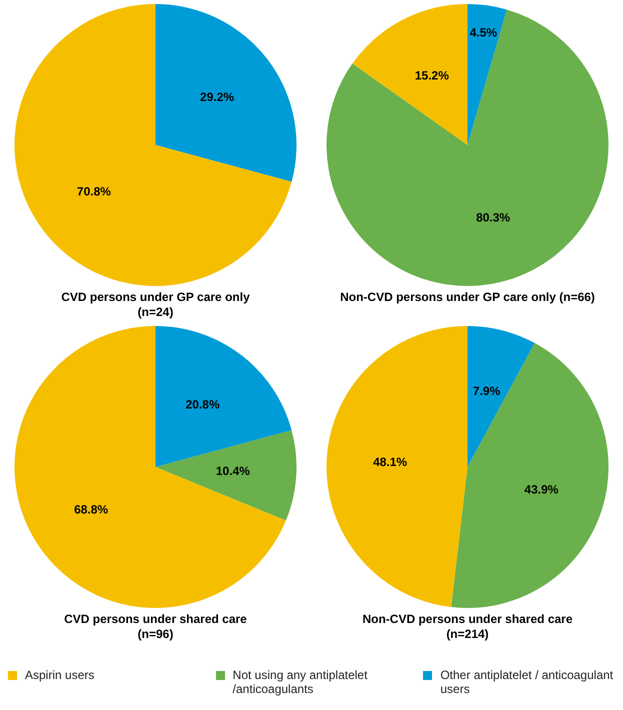  What do you see at coordinates (91, 509) in the screenshot?
I see `data-label: 68.8%` at bounding box center [91, 509].